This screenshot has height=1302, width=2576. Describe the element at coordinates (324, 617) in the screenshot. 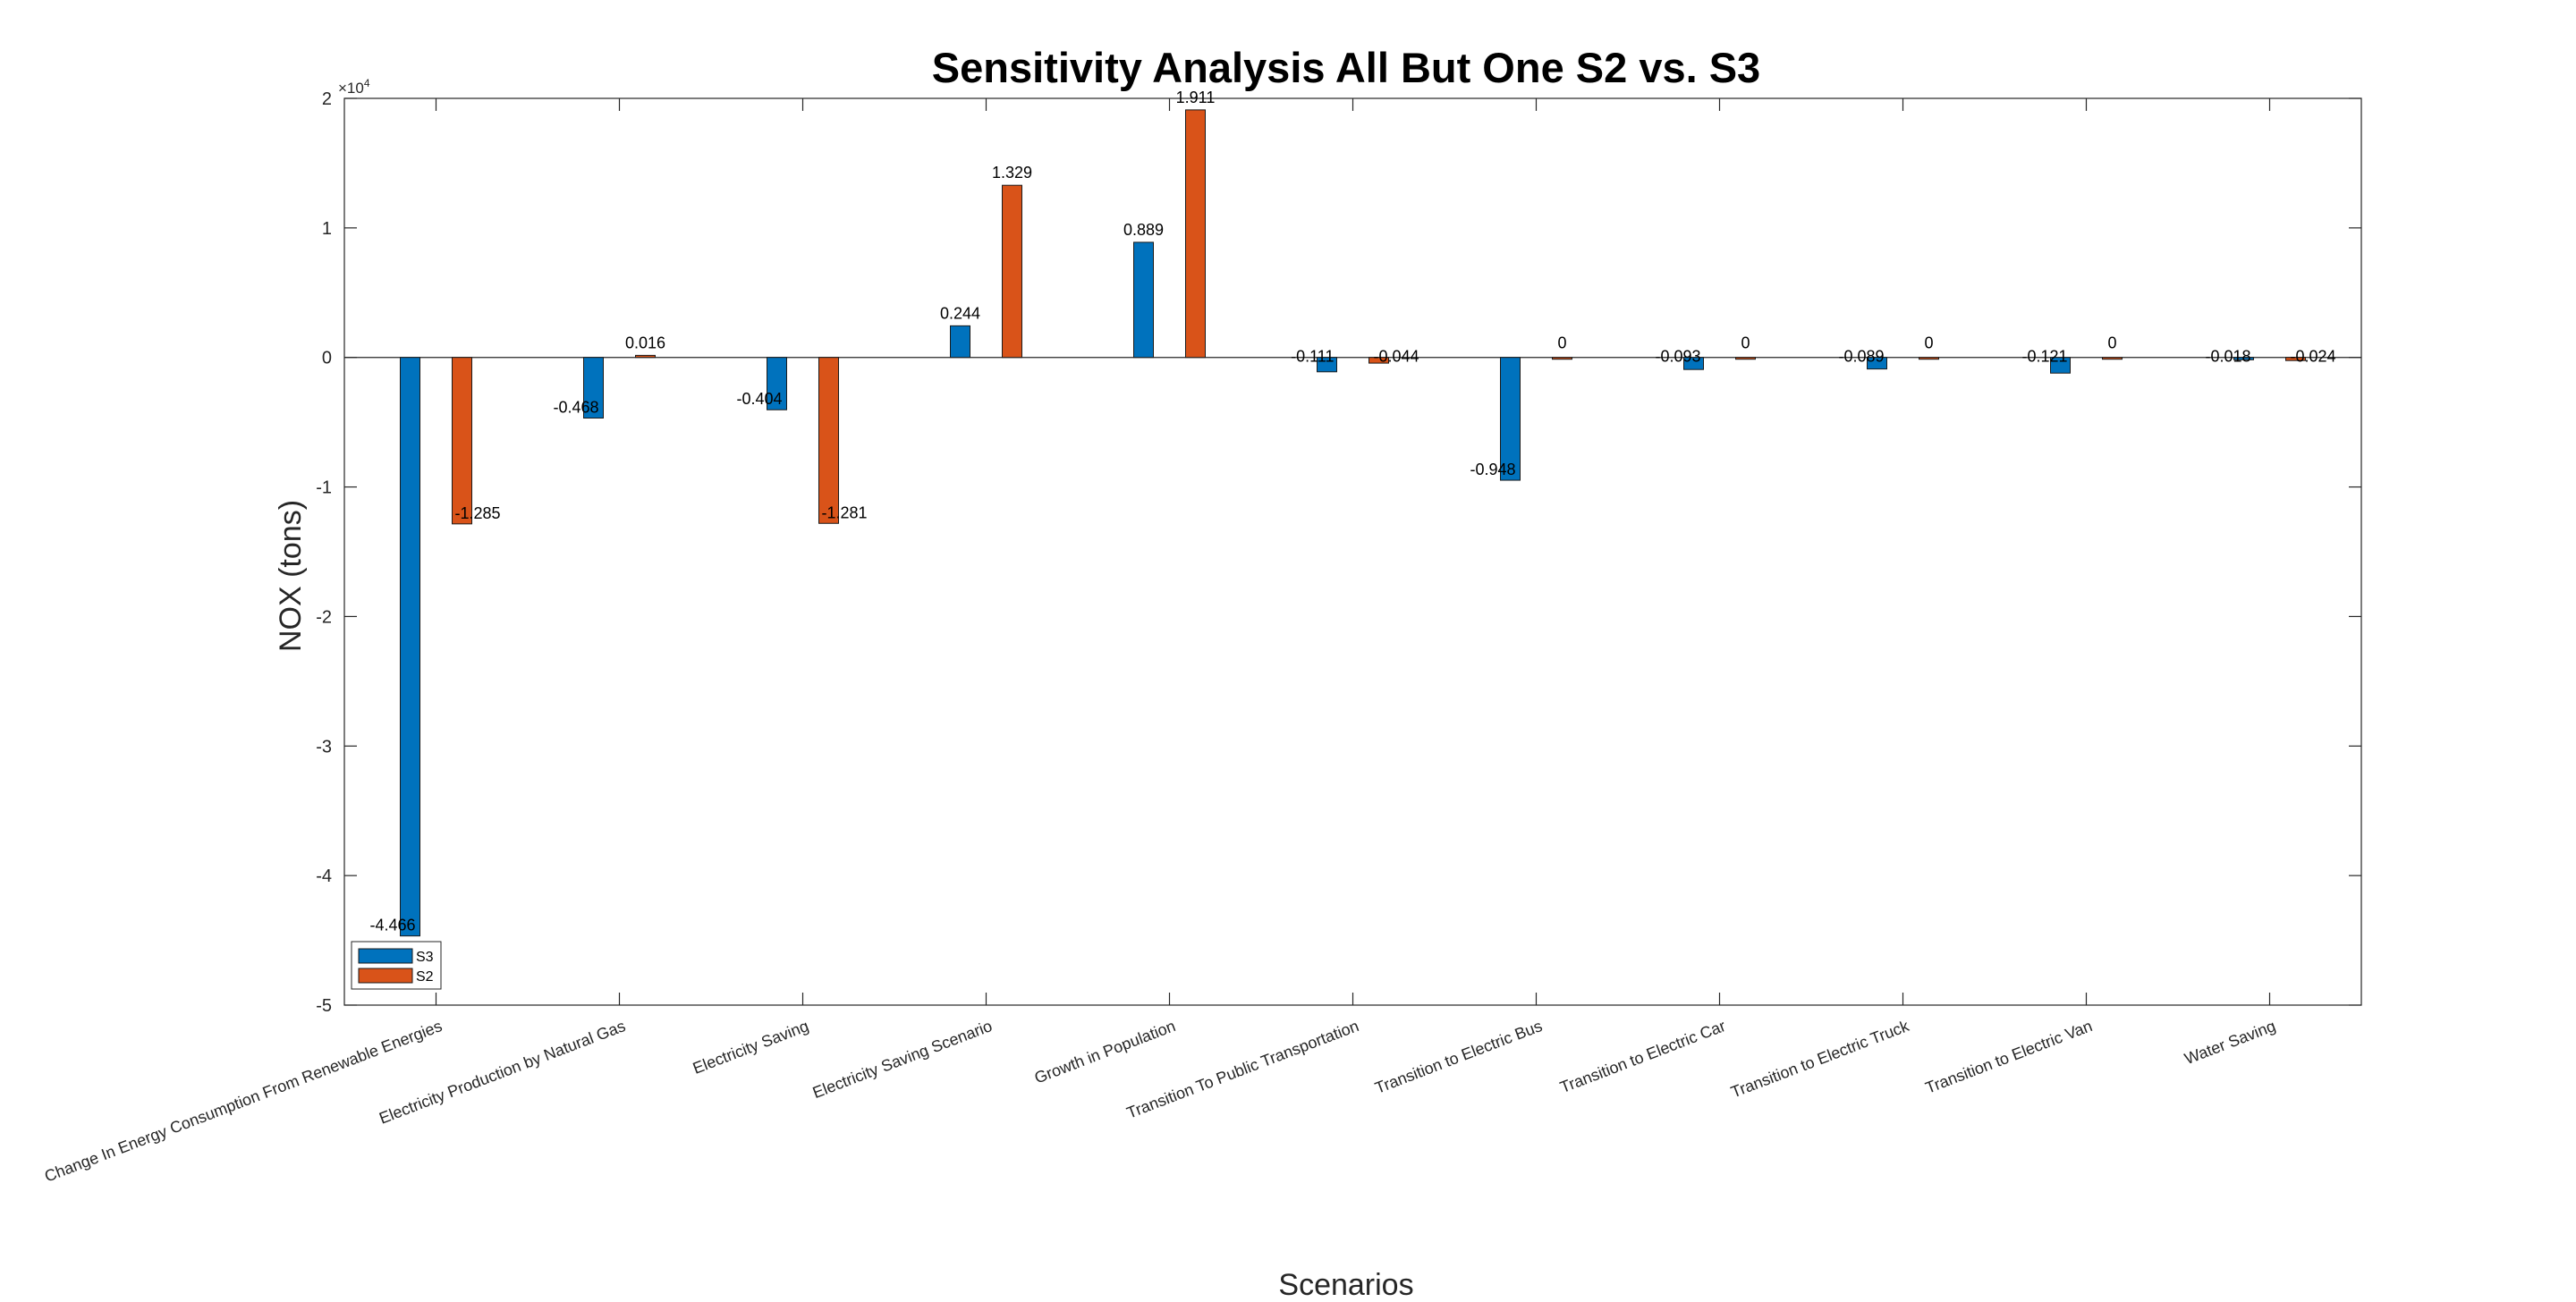

I see `y-tick-label: -2` at that location.